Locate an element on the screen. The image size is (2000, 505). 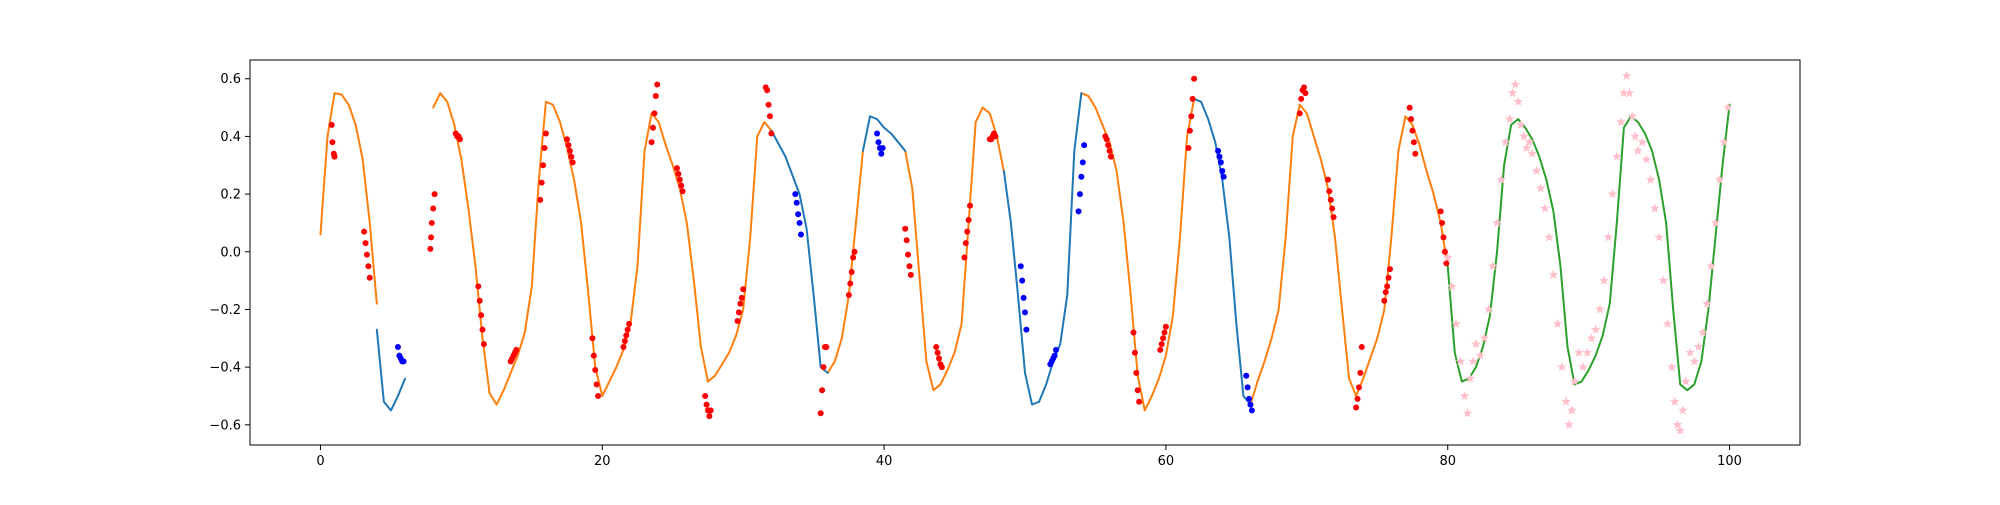
x-tick-label: 100 is located at coordinates (1729, 461).